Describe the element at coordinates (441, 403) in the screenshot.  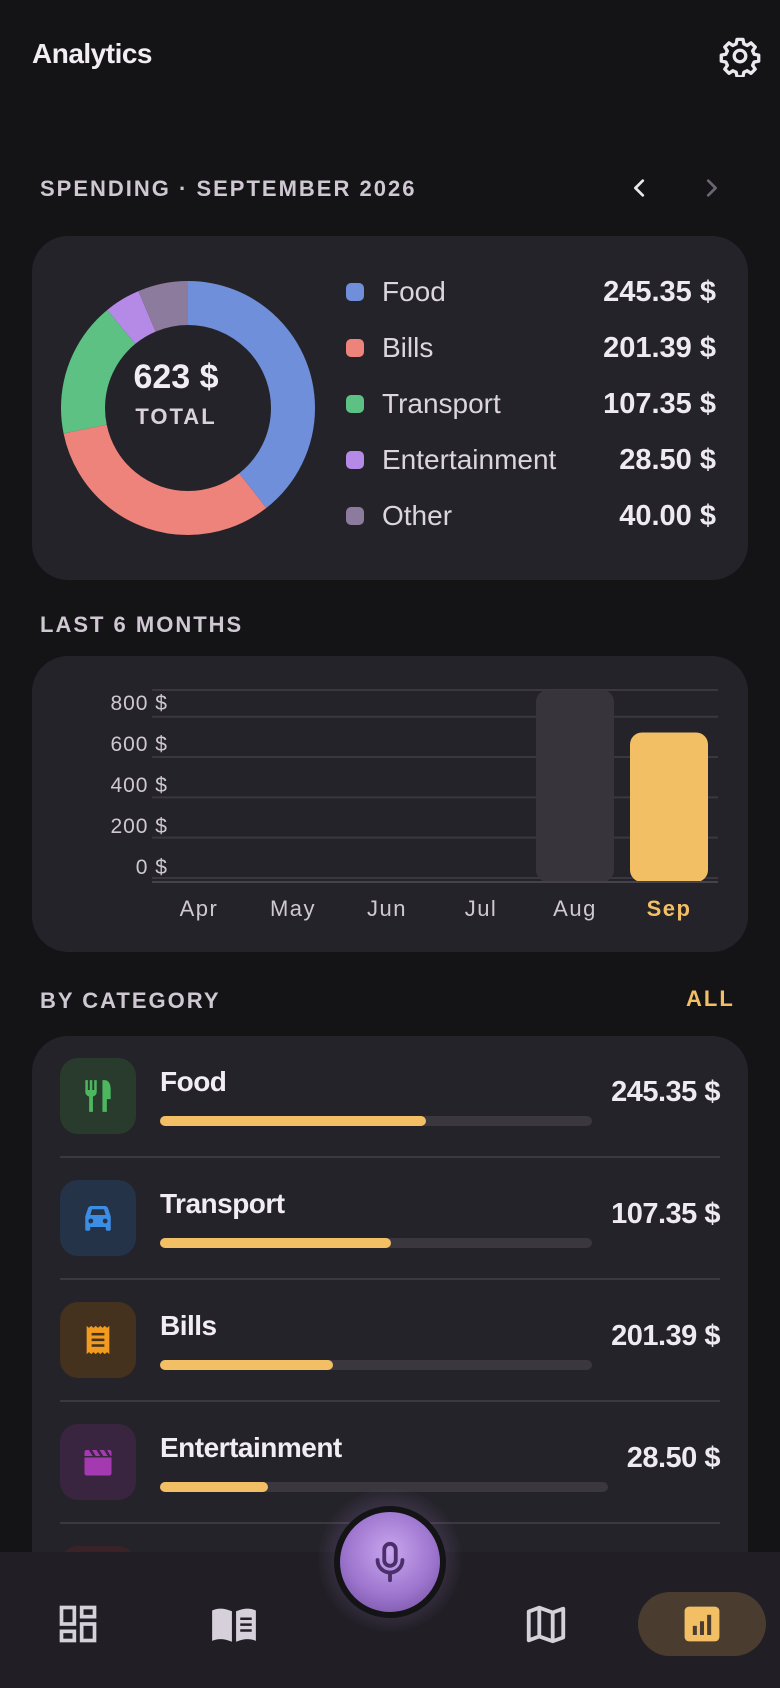
I see `legend-label: Transport` at that location.